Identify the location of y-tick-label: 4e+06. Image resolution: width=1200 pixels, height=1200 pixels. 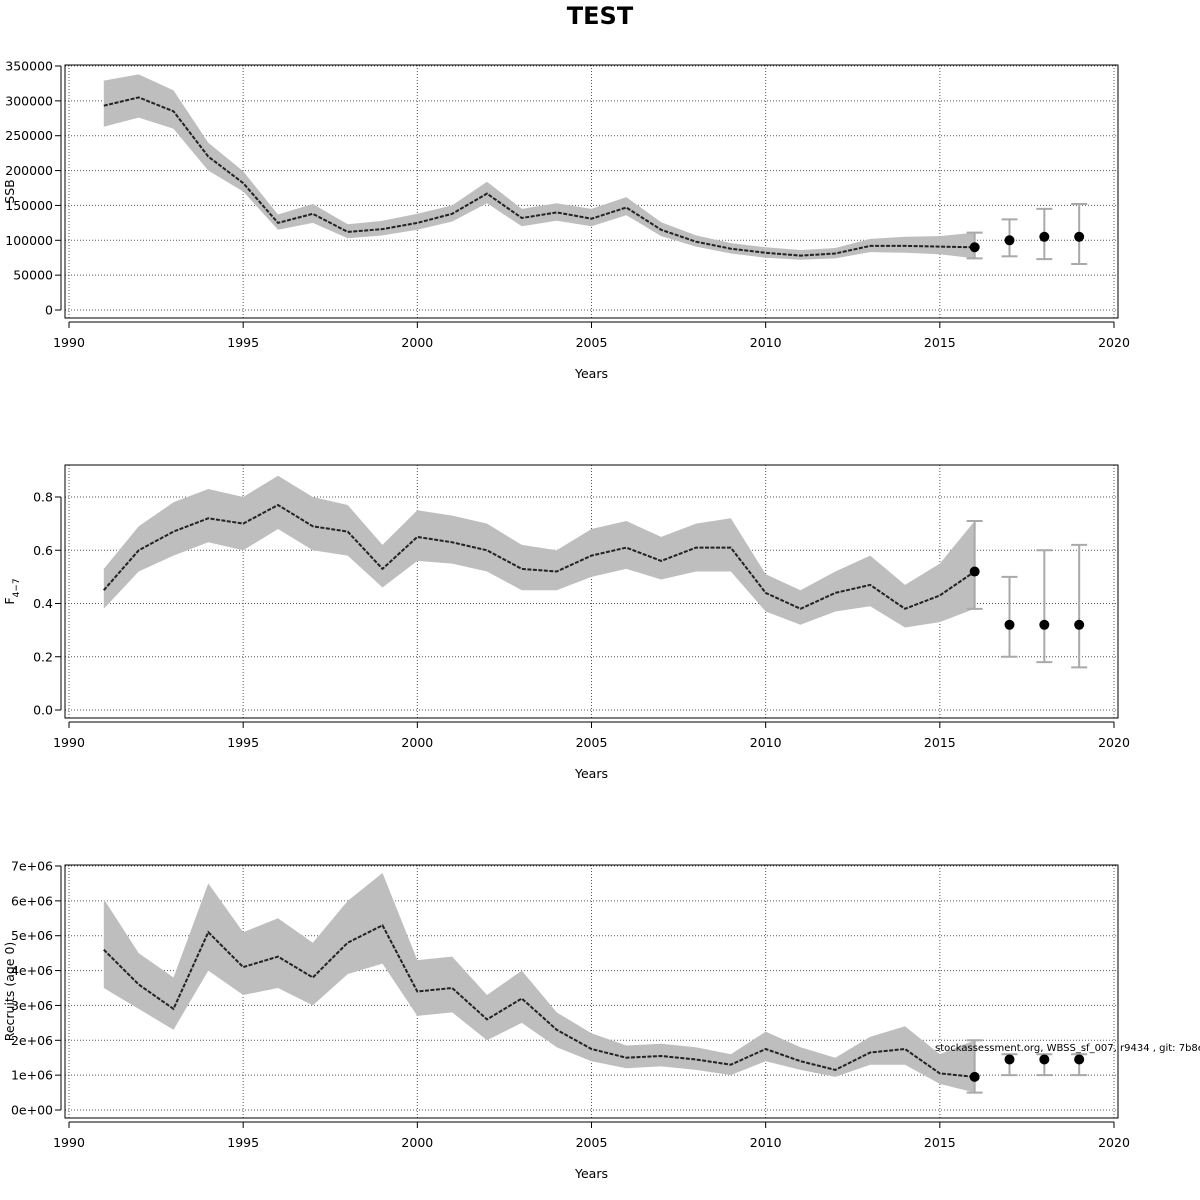
(32, 970).